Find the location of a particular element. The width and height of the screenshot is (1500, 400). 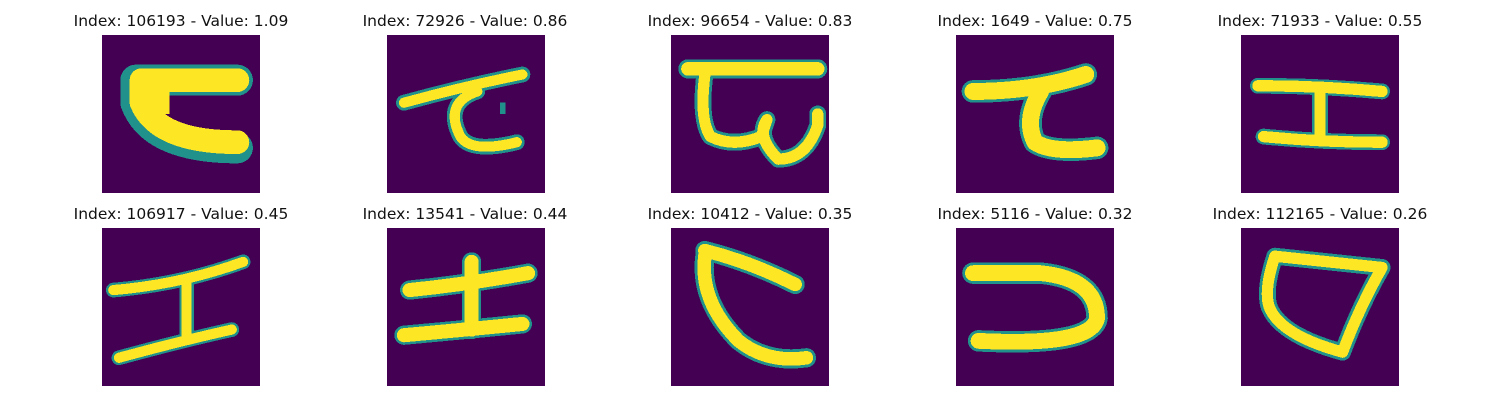

panel-5: Index: 71933 - Value: 0.55 is located at coordinates (1320, 107).